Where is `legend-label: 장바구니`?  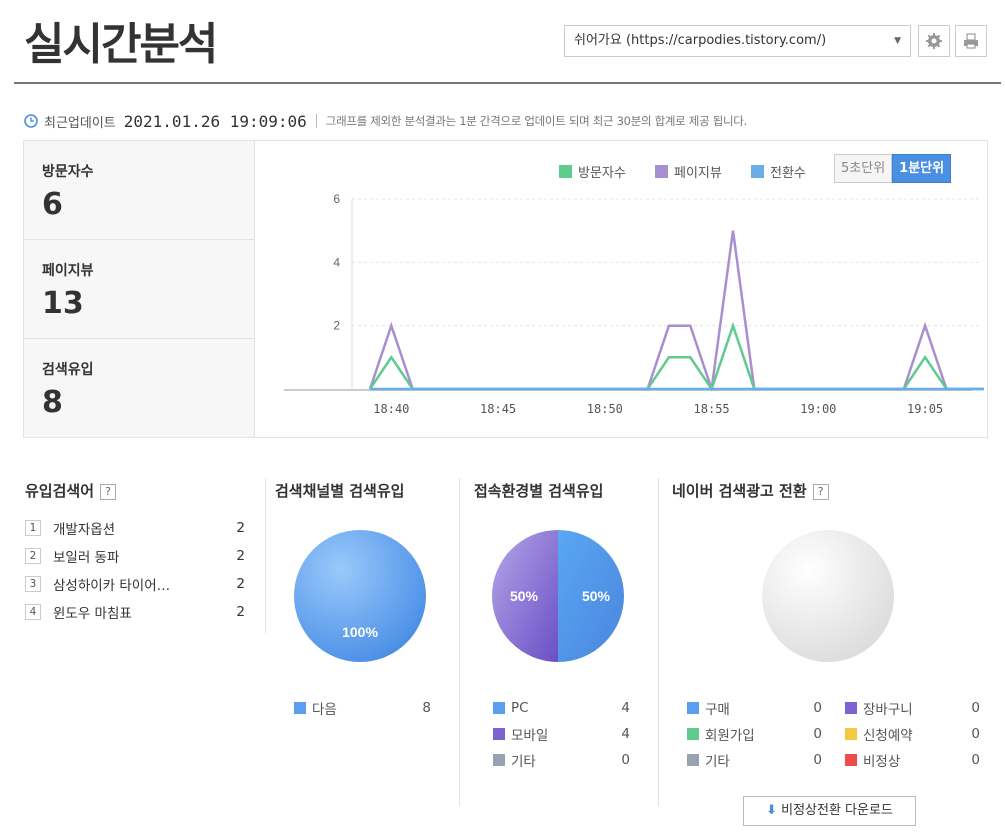
legend-label: 장바구니 is located at coordinates (888, 710).